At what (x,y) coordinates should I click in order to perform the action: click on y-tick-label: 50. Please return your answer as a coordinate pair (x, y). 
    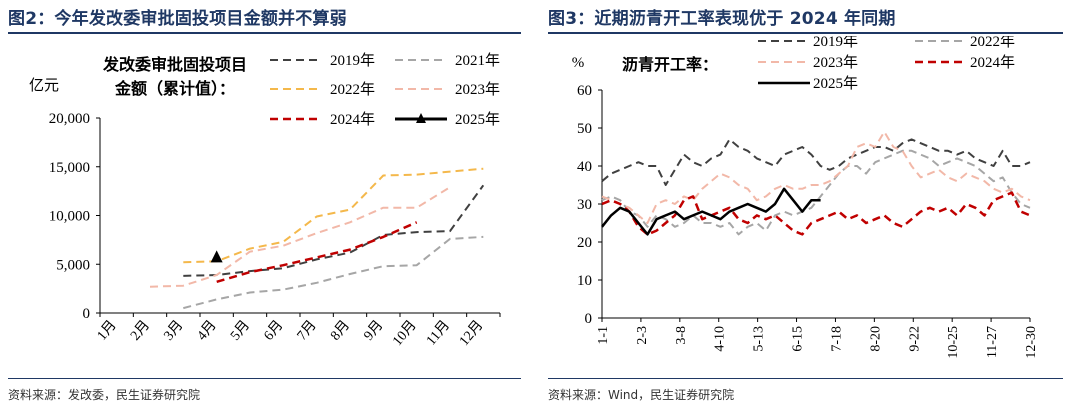
    Looking at the image, I should click on (584, 129).